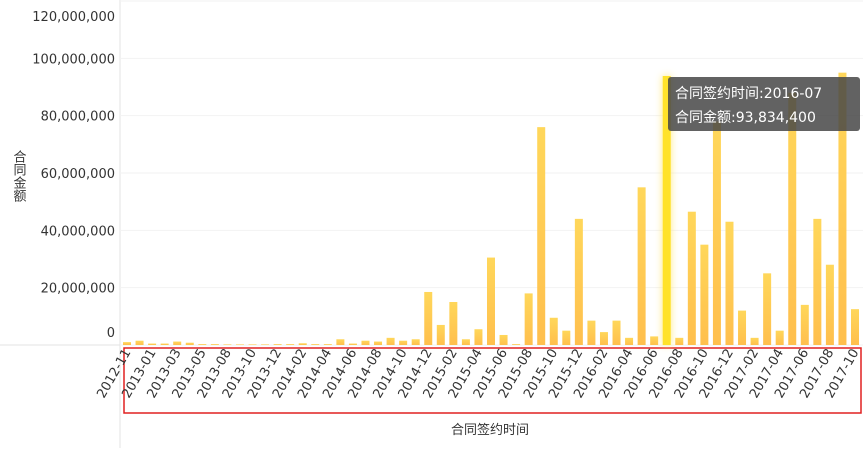 This screenshot has height=452, width=863. Describe the element at coordinates (748, 93) in the screenshot. I see `tooltip-line: 合同签约时间:2016-07` at that location.